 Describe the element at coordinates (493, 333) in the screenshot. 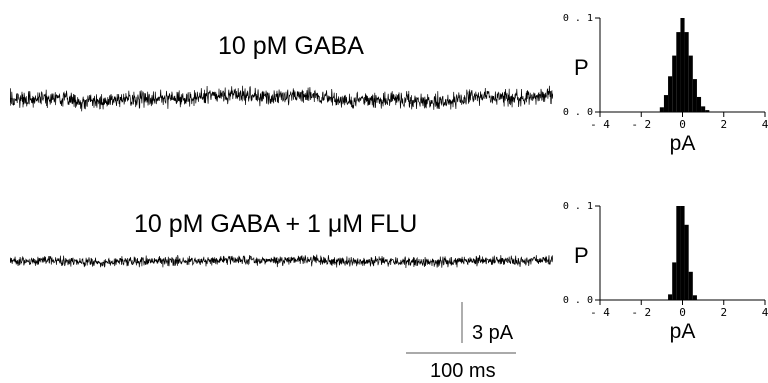

I see `amplitude-scale-label: 3 pA` at that location.